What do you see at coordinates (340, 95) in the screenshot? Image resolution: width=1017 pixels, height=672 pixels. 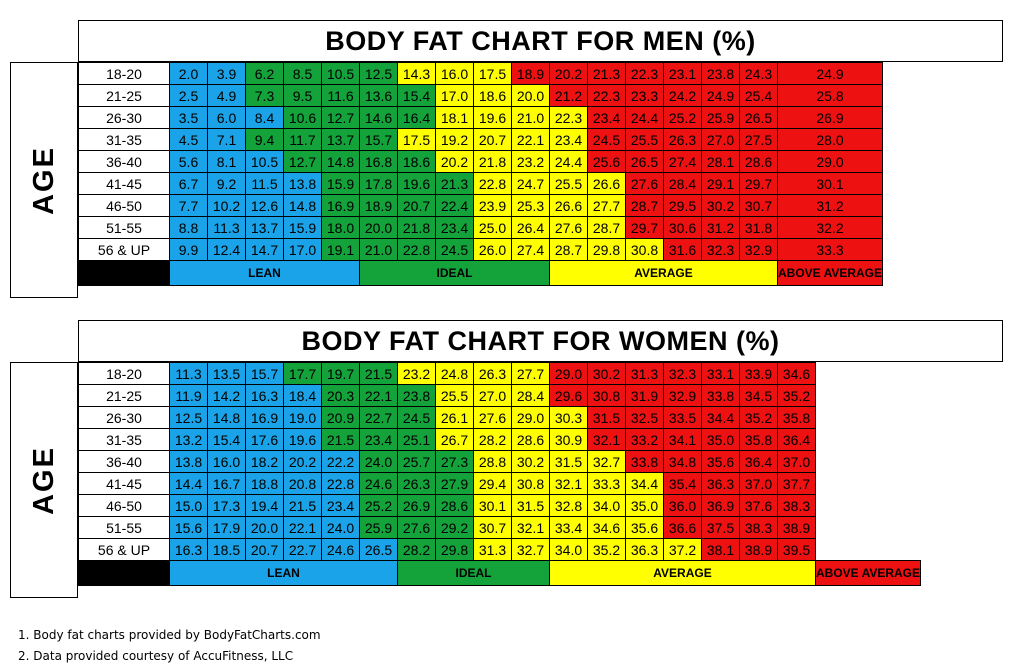 I see `body-fat-value-cell: 11.6` at bounding box center [340, 95].